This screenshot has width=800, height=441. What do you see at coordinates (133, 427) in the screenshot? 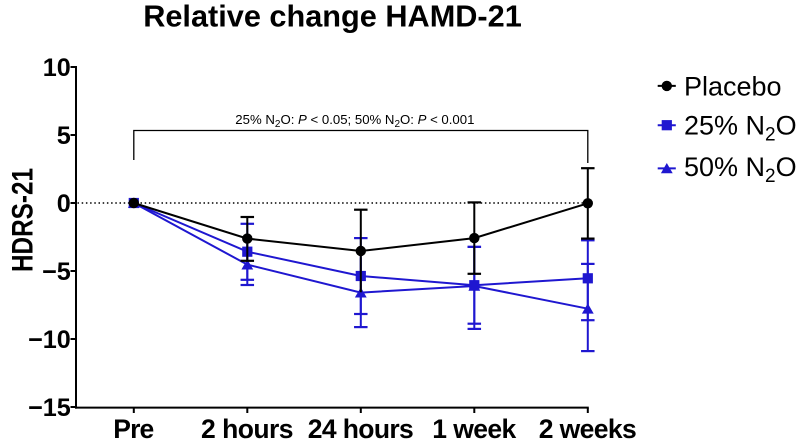
I see `svg-text: Pre` at bounding box center [133, 427].